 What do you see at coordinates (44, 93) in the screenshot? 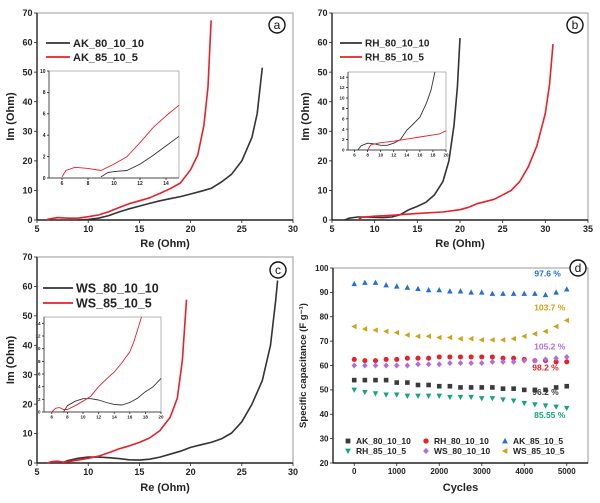
I see `y-tick-label: 8` at bounding box center [44, 93].